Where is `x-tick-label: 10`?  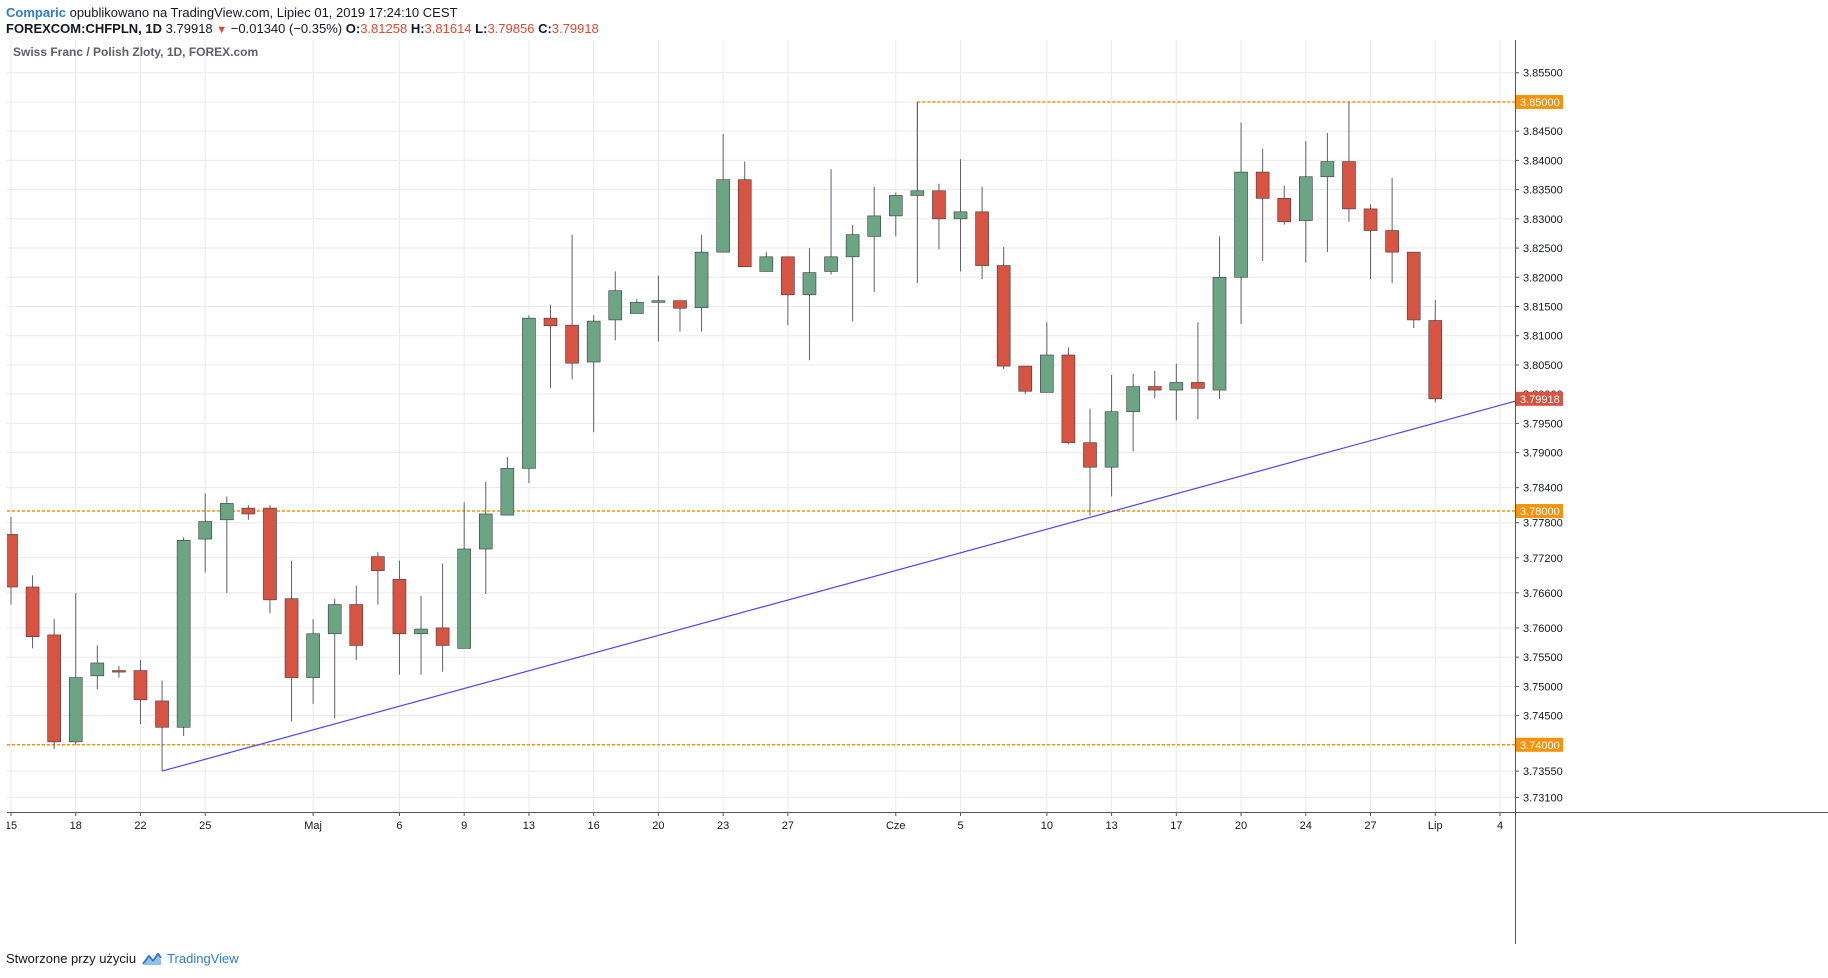 x-tick-label: 10 is located at coordinates (1047, 826).